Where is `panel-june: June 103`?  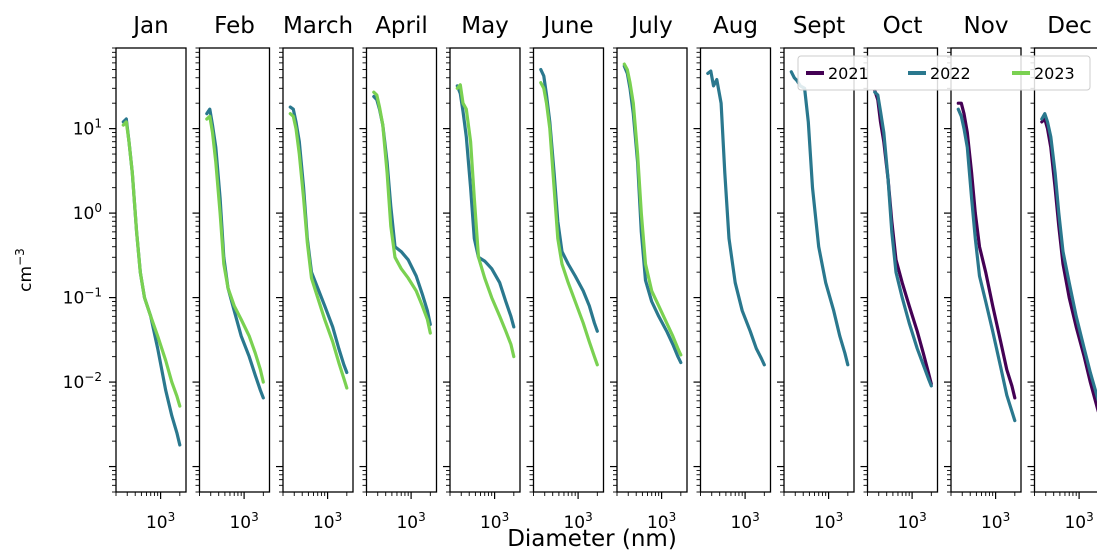 panel-june: June 103 is located at coordinates (565, 273).